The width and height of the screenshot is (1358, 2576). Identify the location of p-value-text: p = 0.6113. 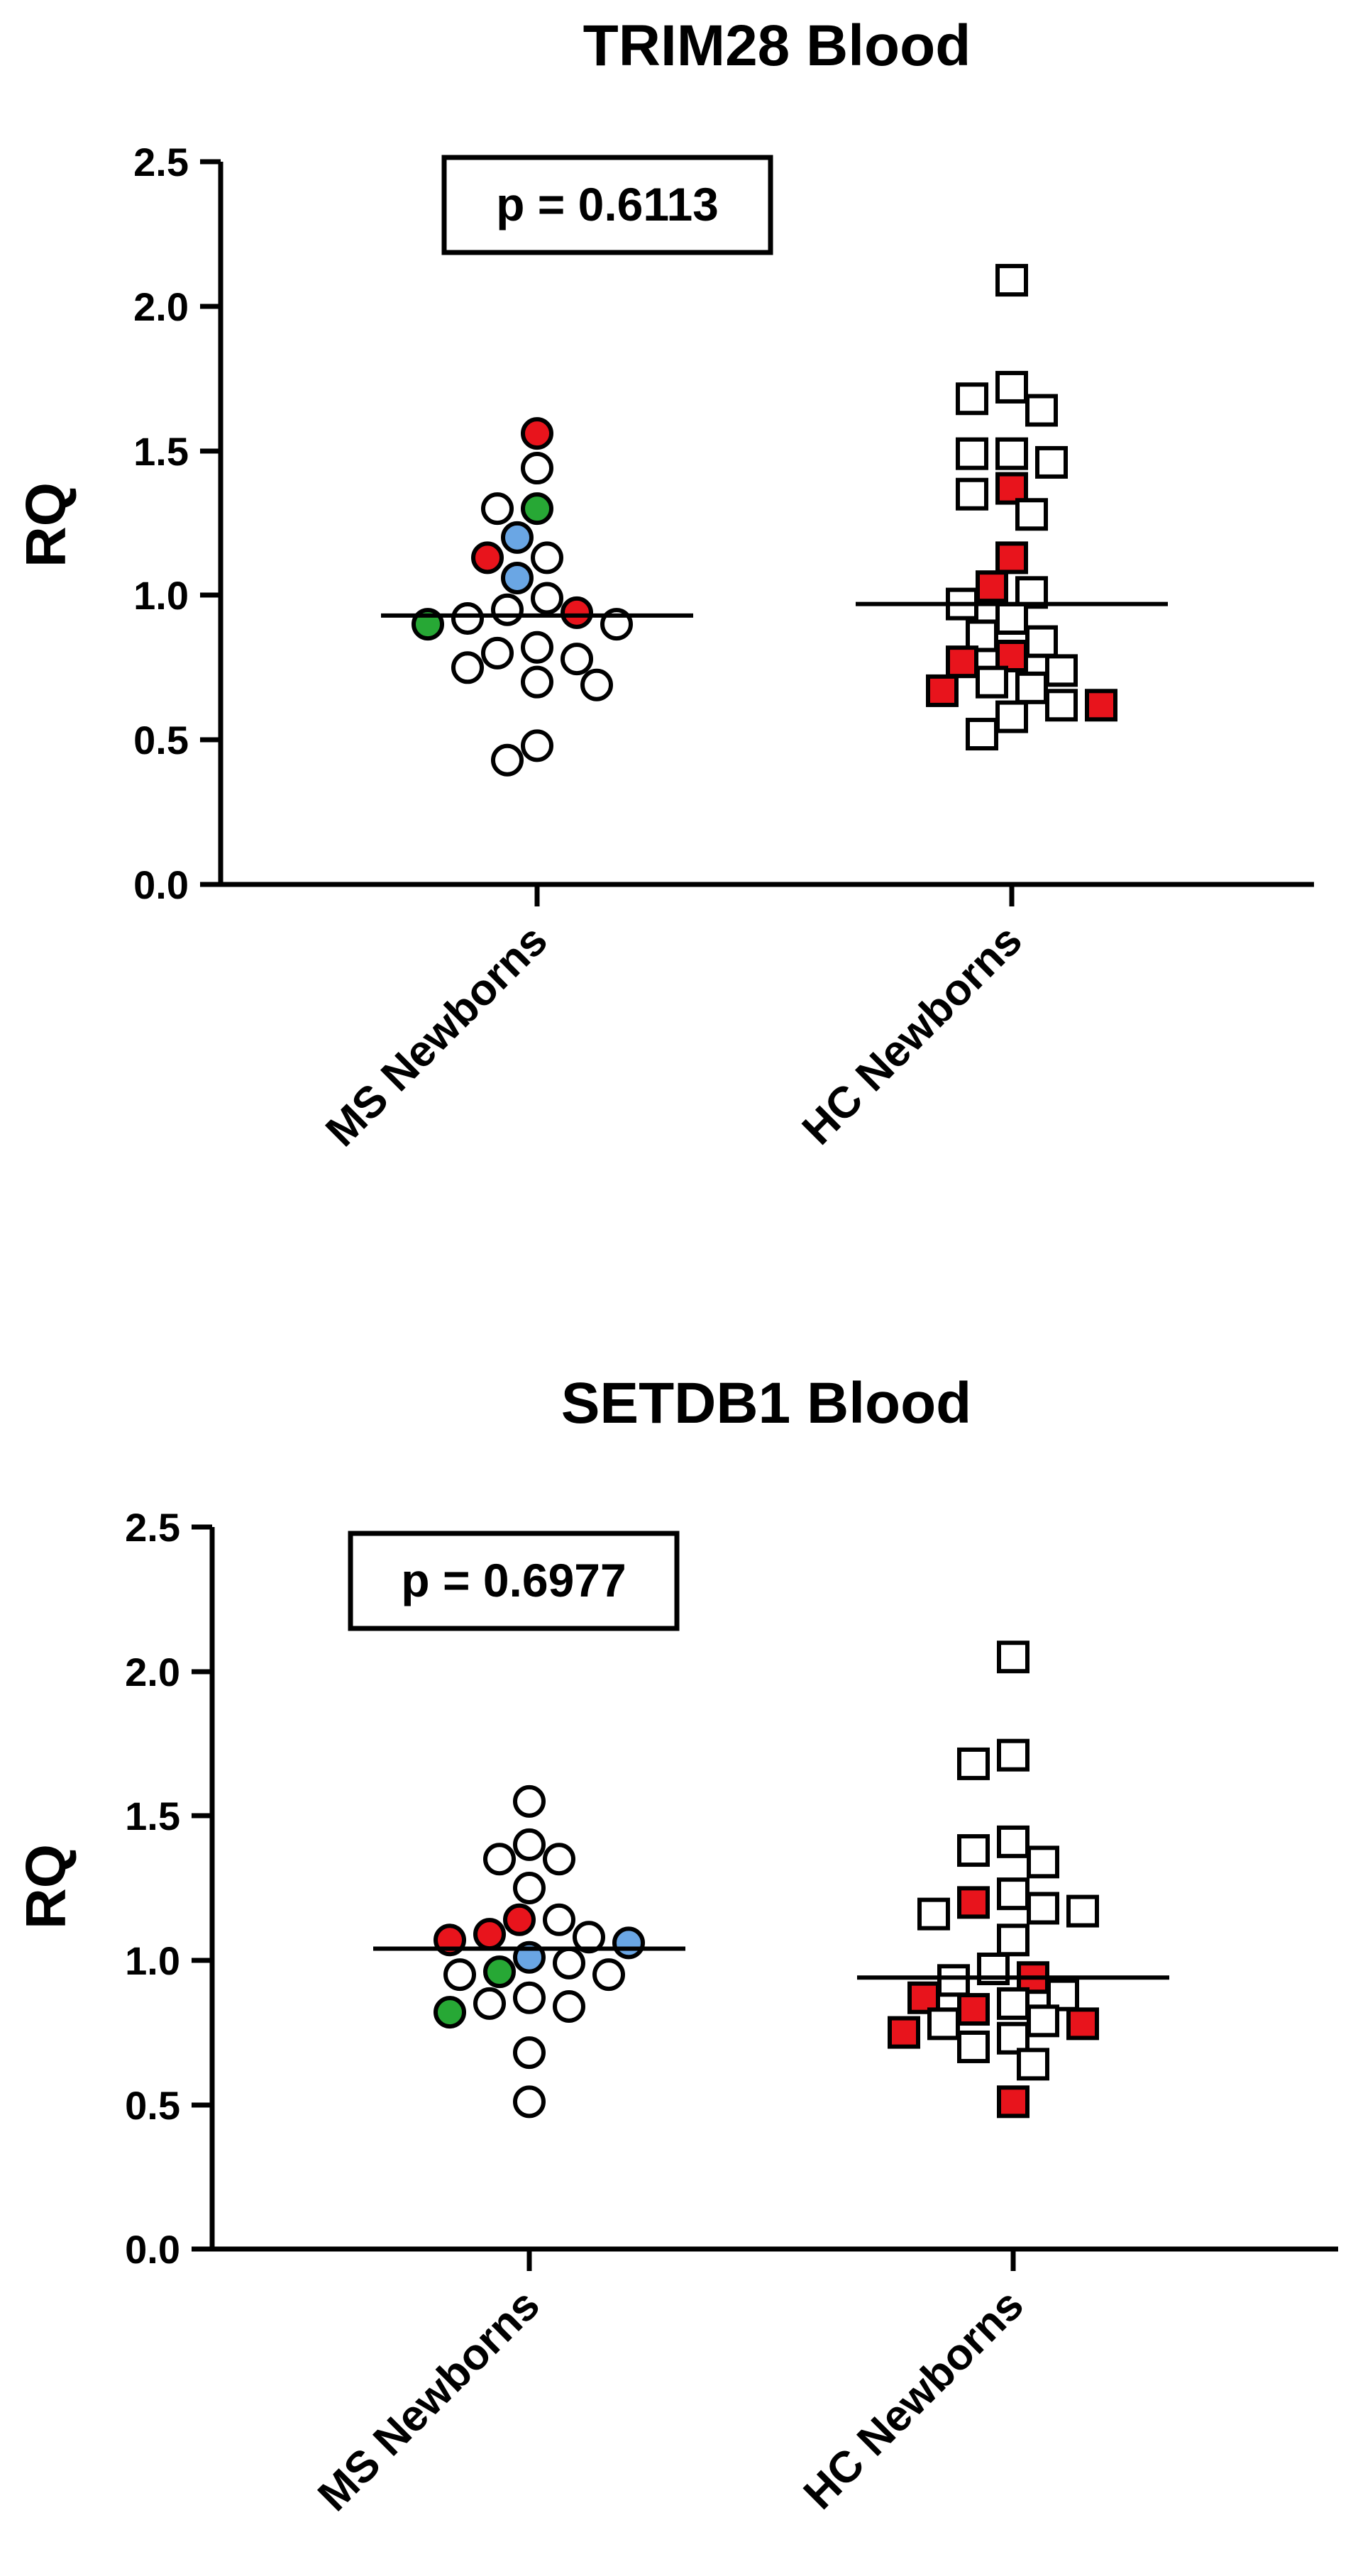
(607, 204).